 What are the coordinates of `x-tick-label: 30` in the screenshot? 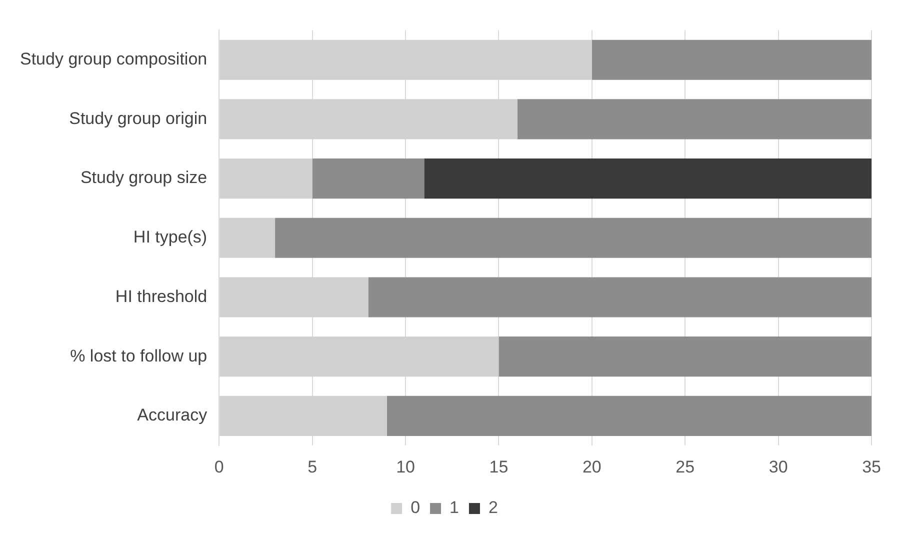 It's located at (778, 466).